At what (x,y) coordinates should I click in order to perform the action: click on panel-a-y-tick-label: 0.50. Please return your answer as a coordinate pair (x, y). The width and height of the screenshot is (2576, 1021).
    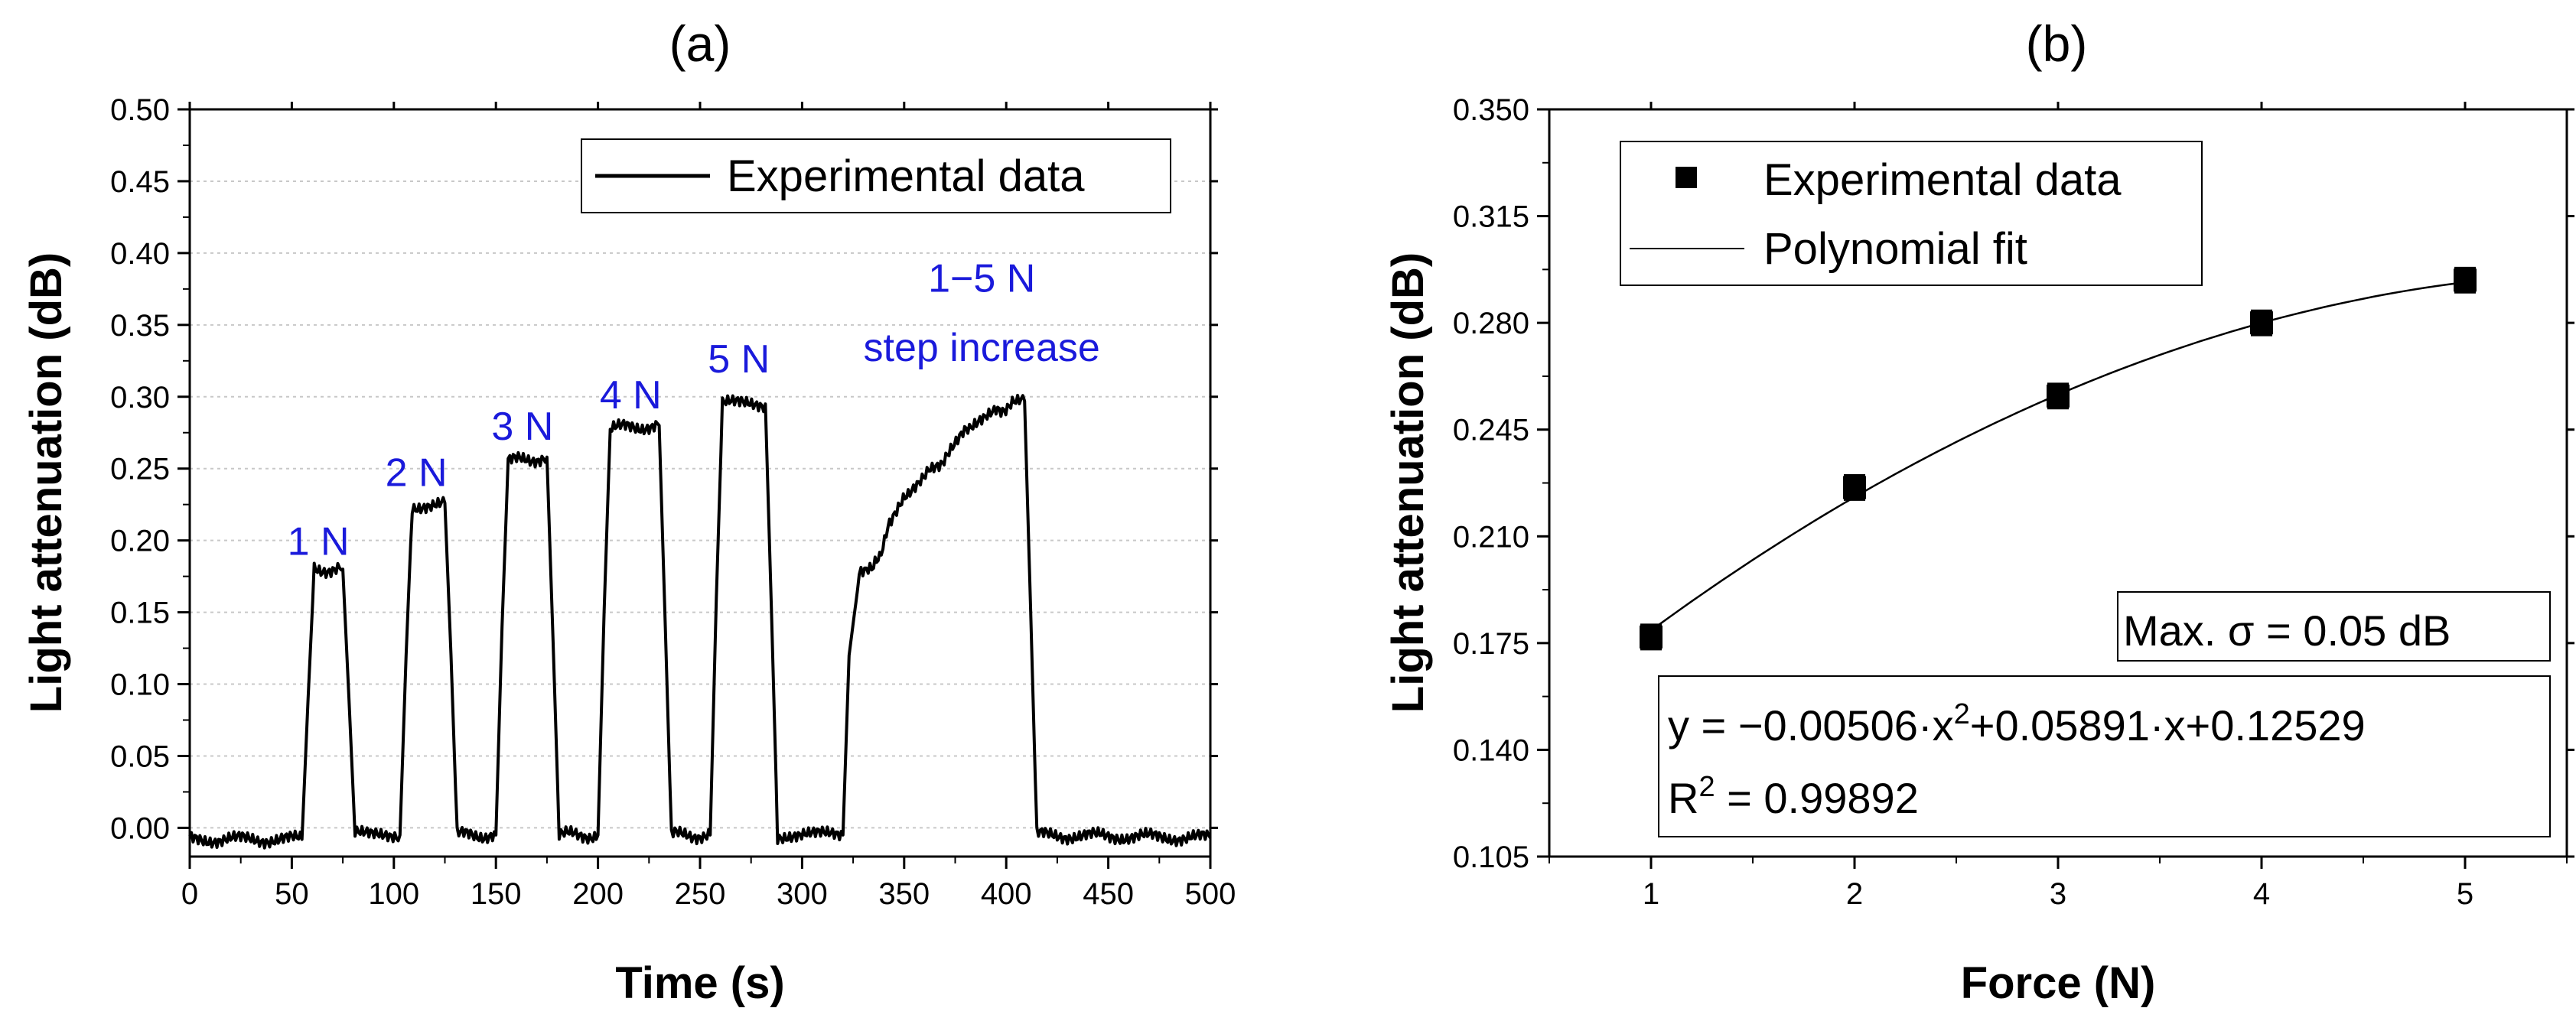
    Looking at the image, I should click on (140, 110).